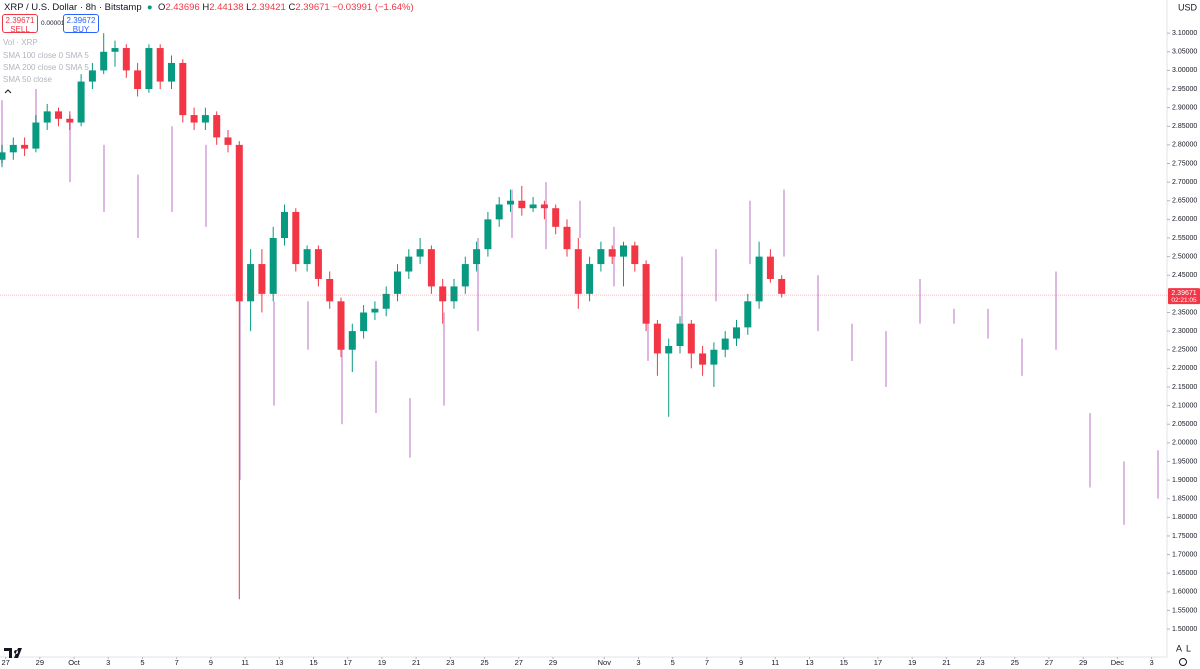 Image resolution: width=1200 pixels, height=669 pixels. What do you see at coordinates (1184, 331) in the screenshot?
I see `y-tick-label: 2.30000` at bounding box center [1184, 331].